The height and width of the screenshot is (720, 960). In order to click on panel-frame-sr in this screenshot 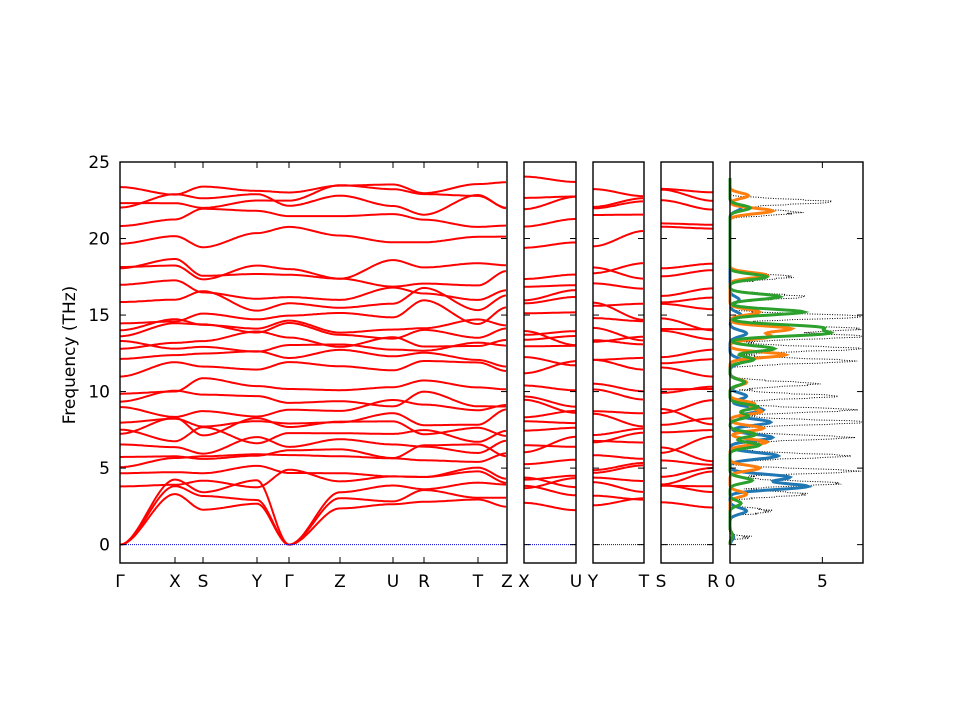, I will do `click(687, 362)`.